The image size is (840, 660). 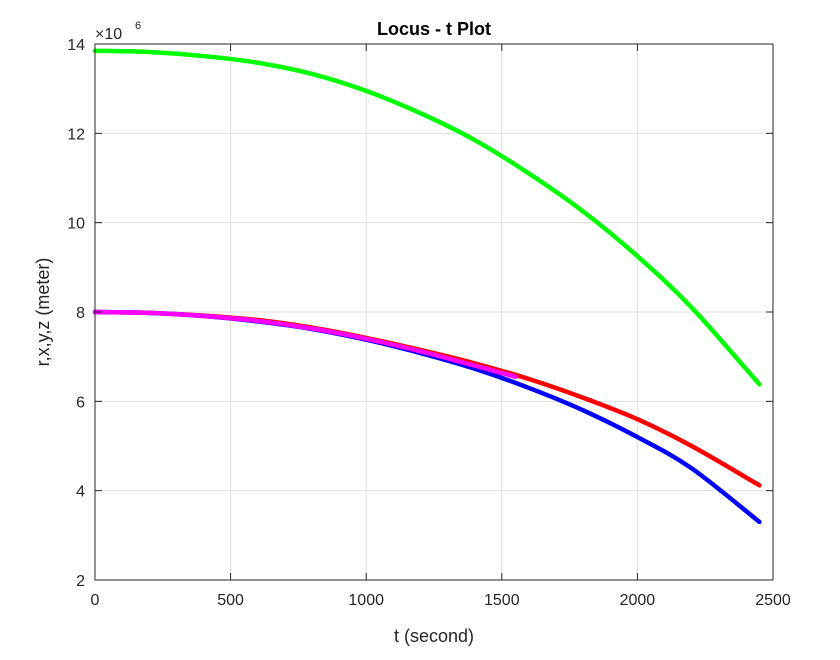 I want to click on x-tick-label: 1000, so click(x=366, y=600).